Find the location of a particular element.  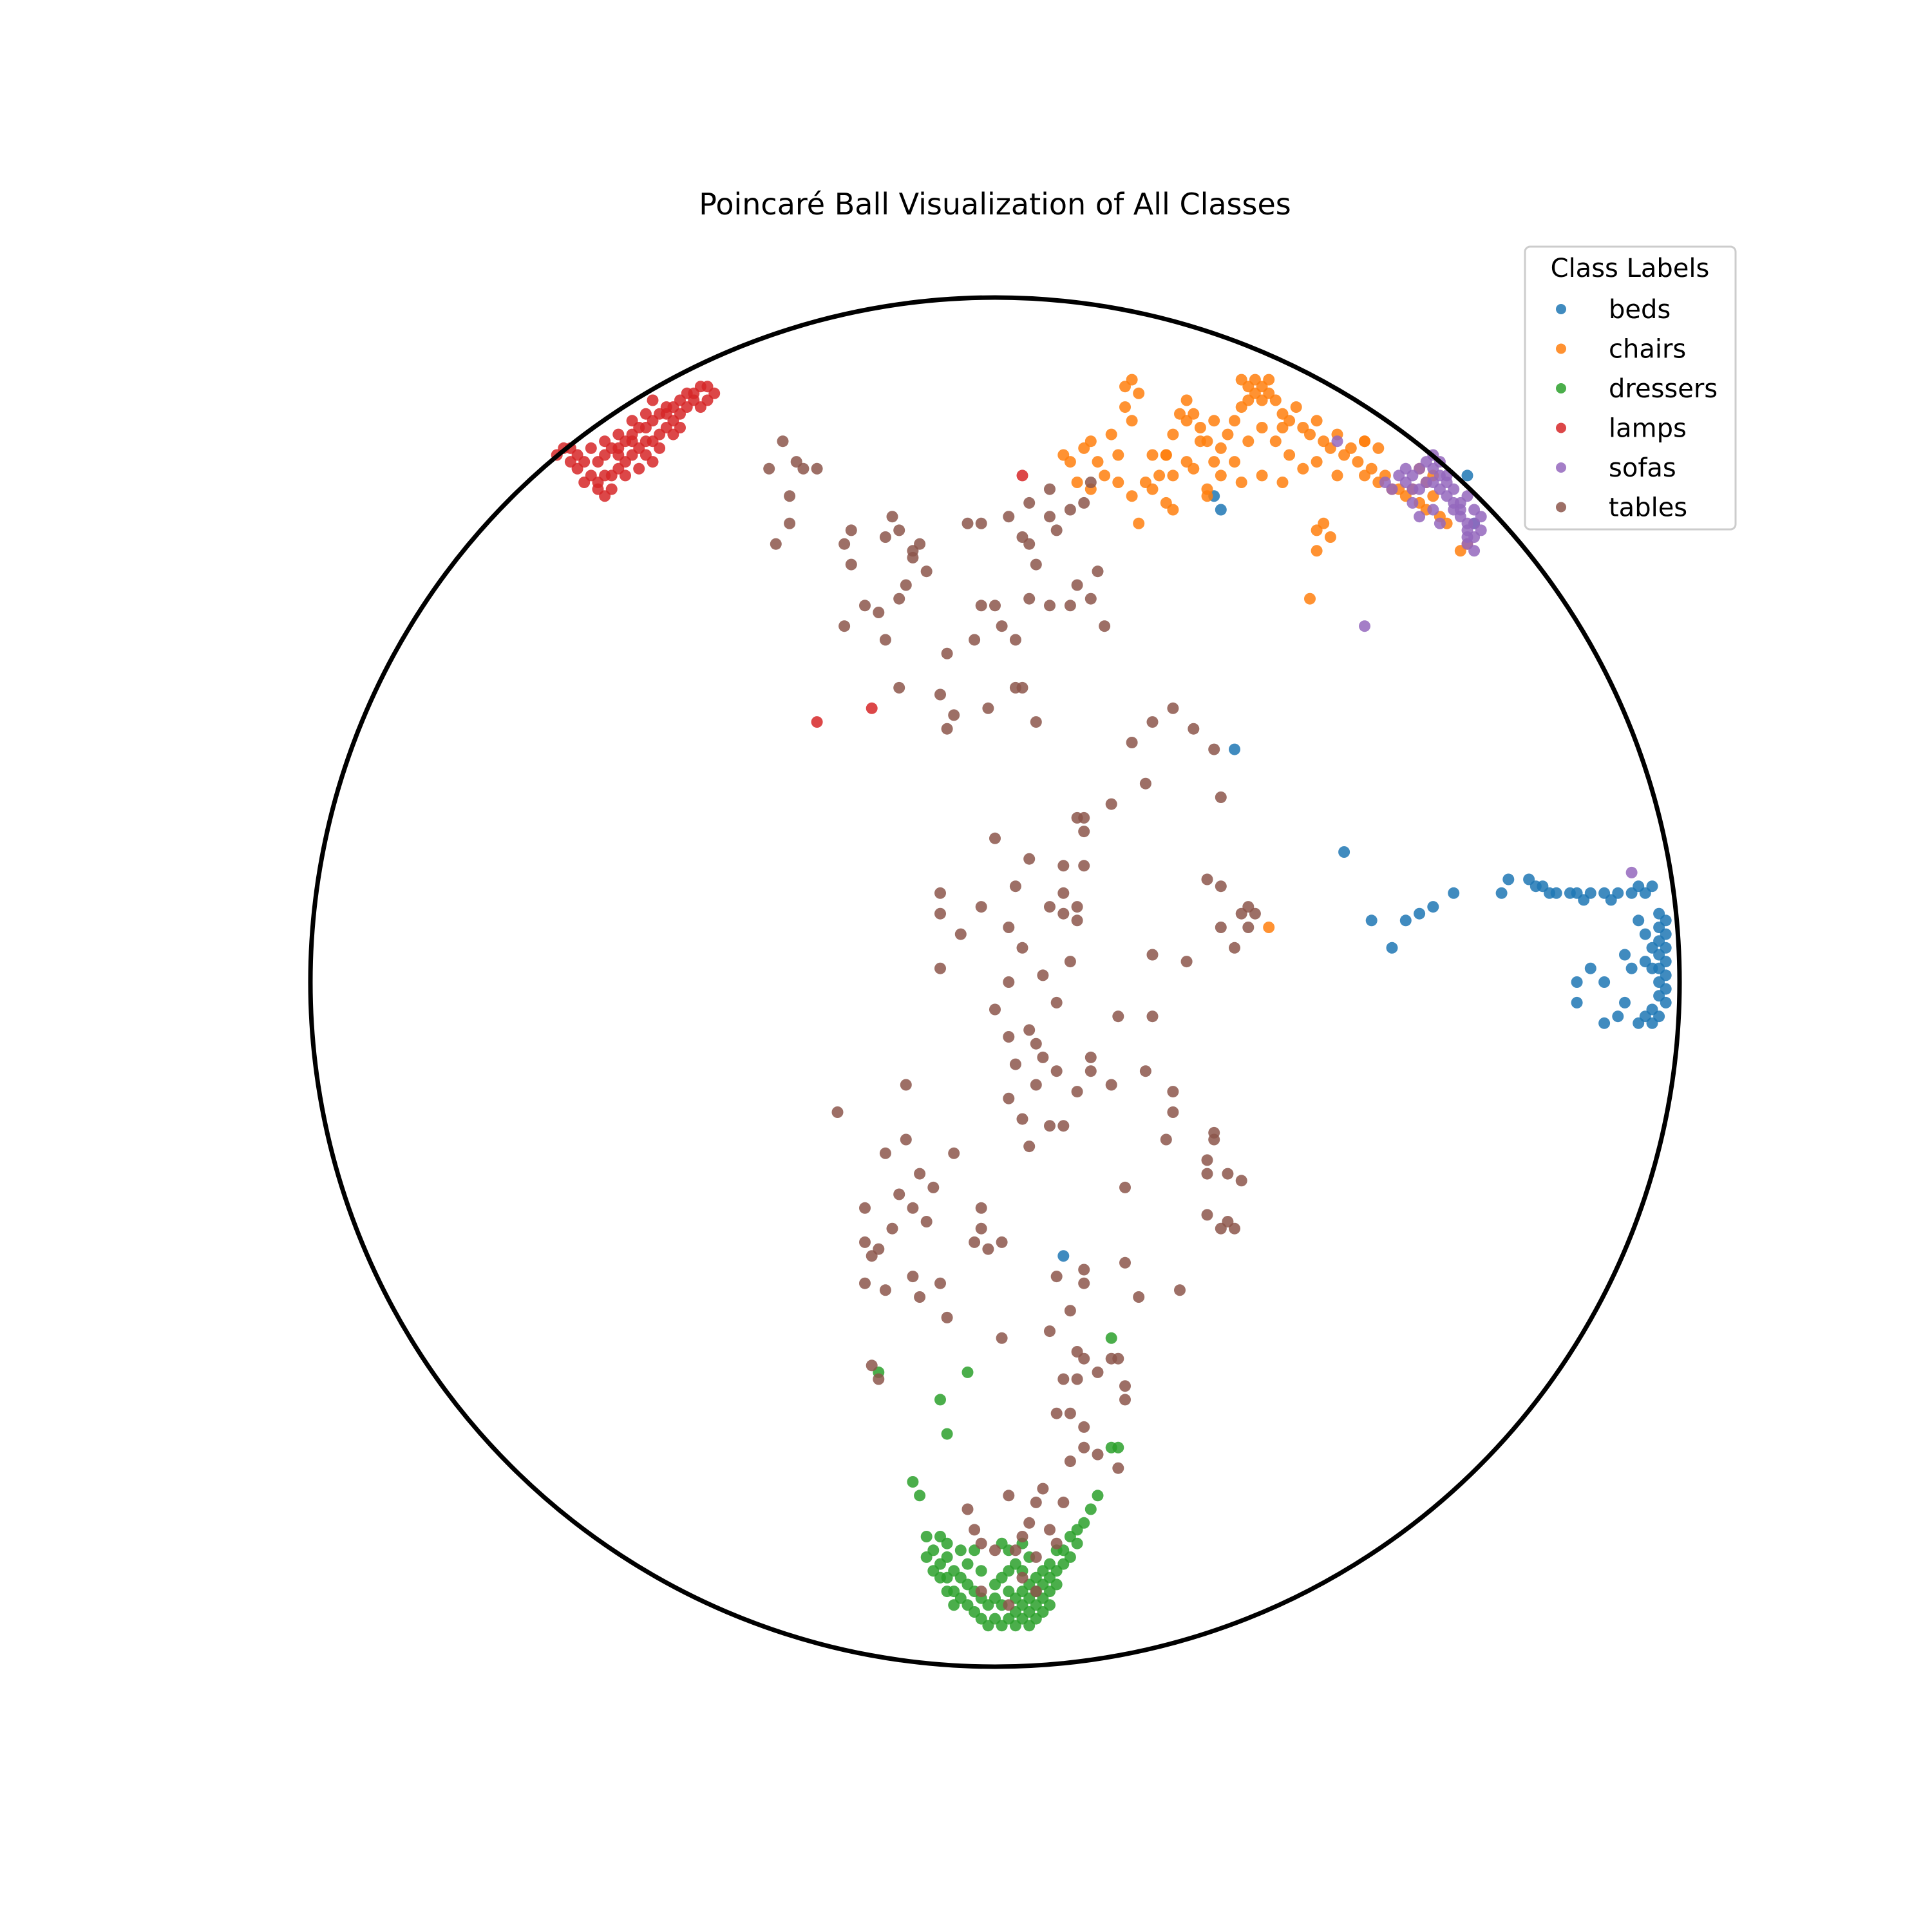

legend-entry-beds: beds is located at coordinates (1613, 310).